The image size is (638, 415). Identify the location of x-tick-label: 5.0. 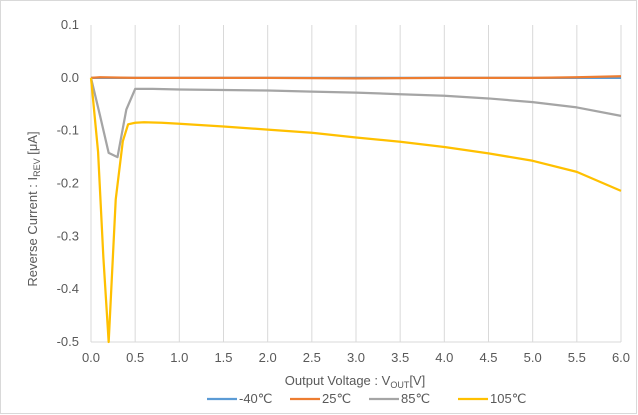
(533, 357).